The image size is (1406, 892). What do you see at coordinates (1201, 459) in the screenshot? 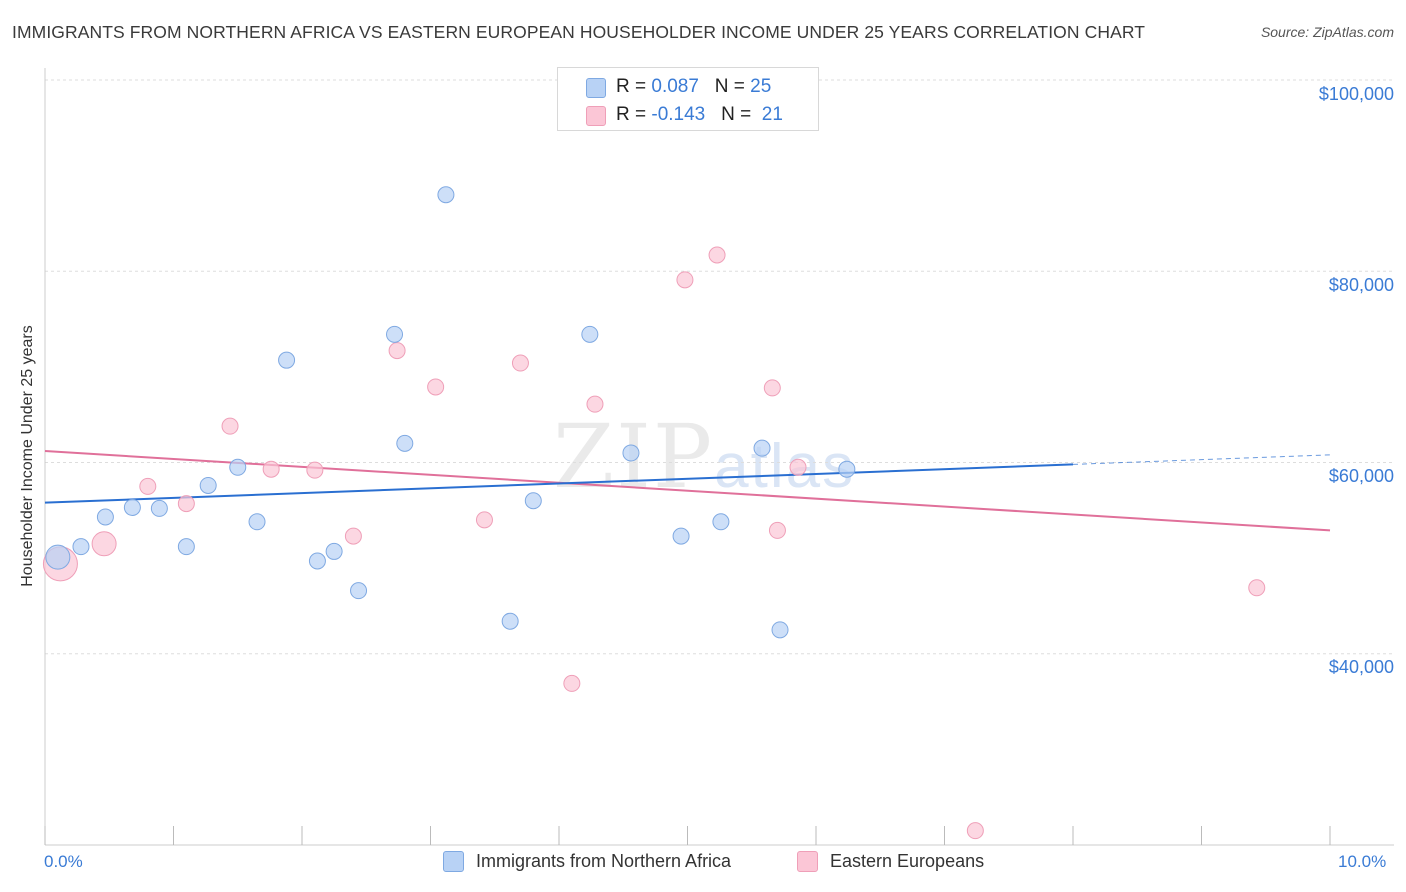
I see `trend-line-northern-africa-extension` at bounding box center [1201, 459].